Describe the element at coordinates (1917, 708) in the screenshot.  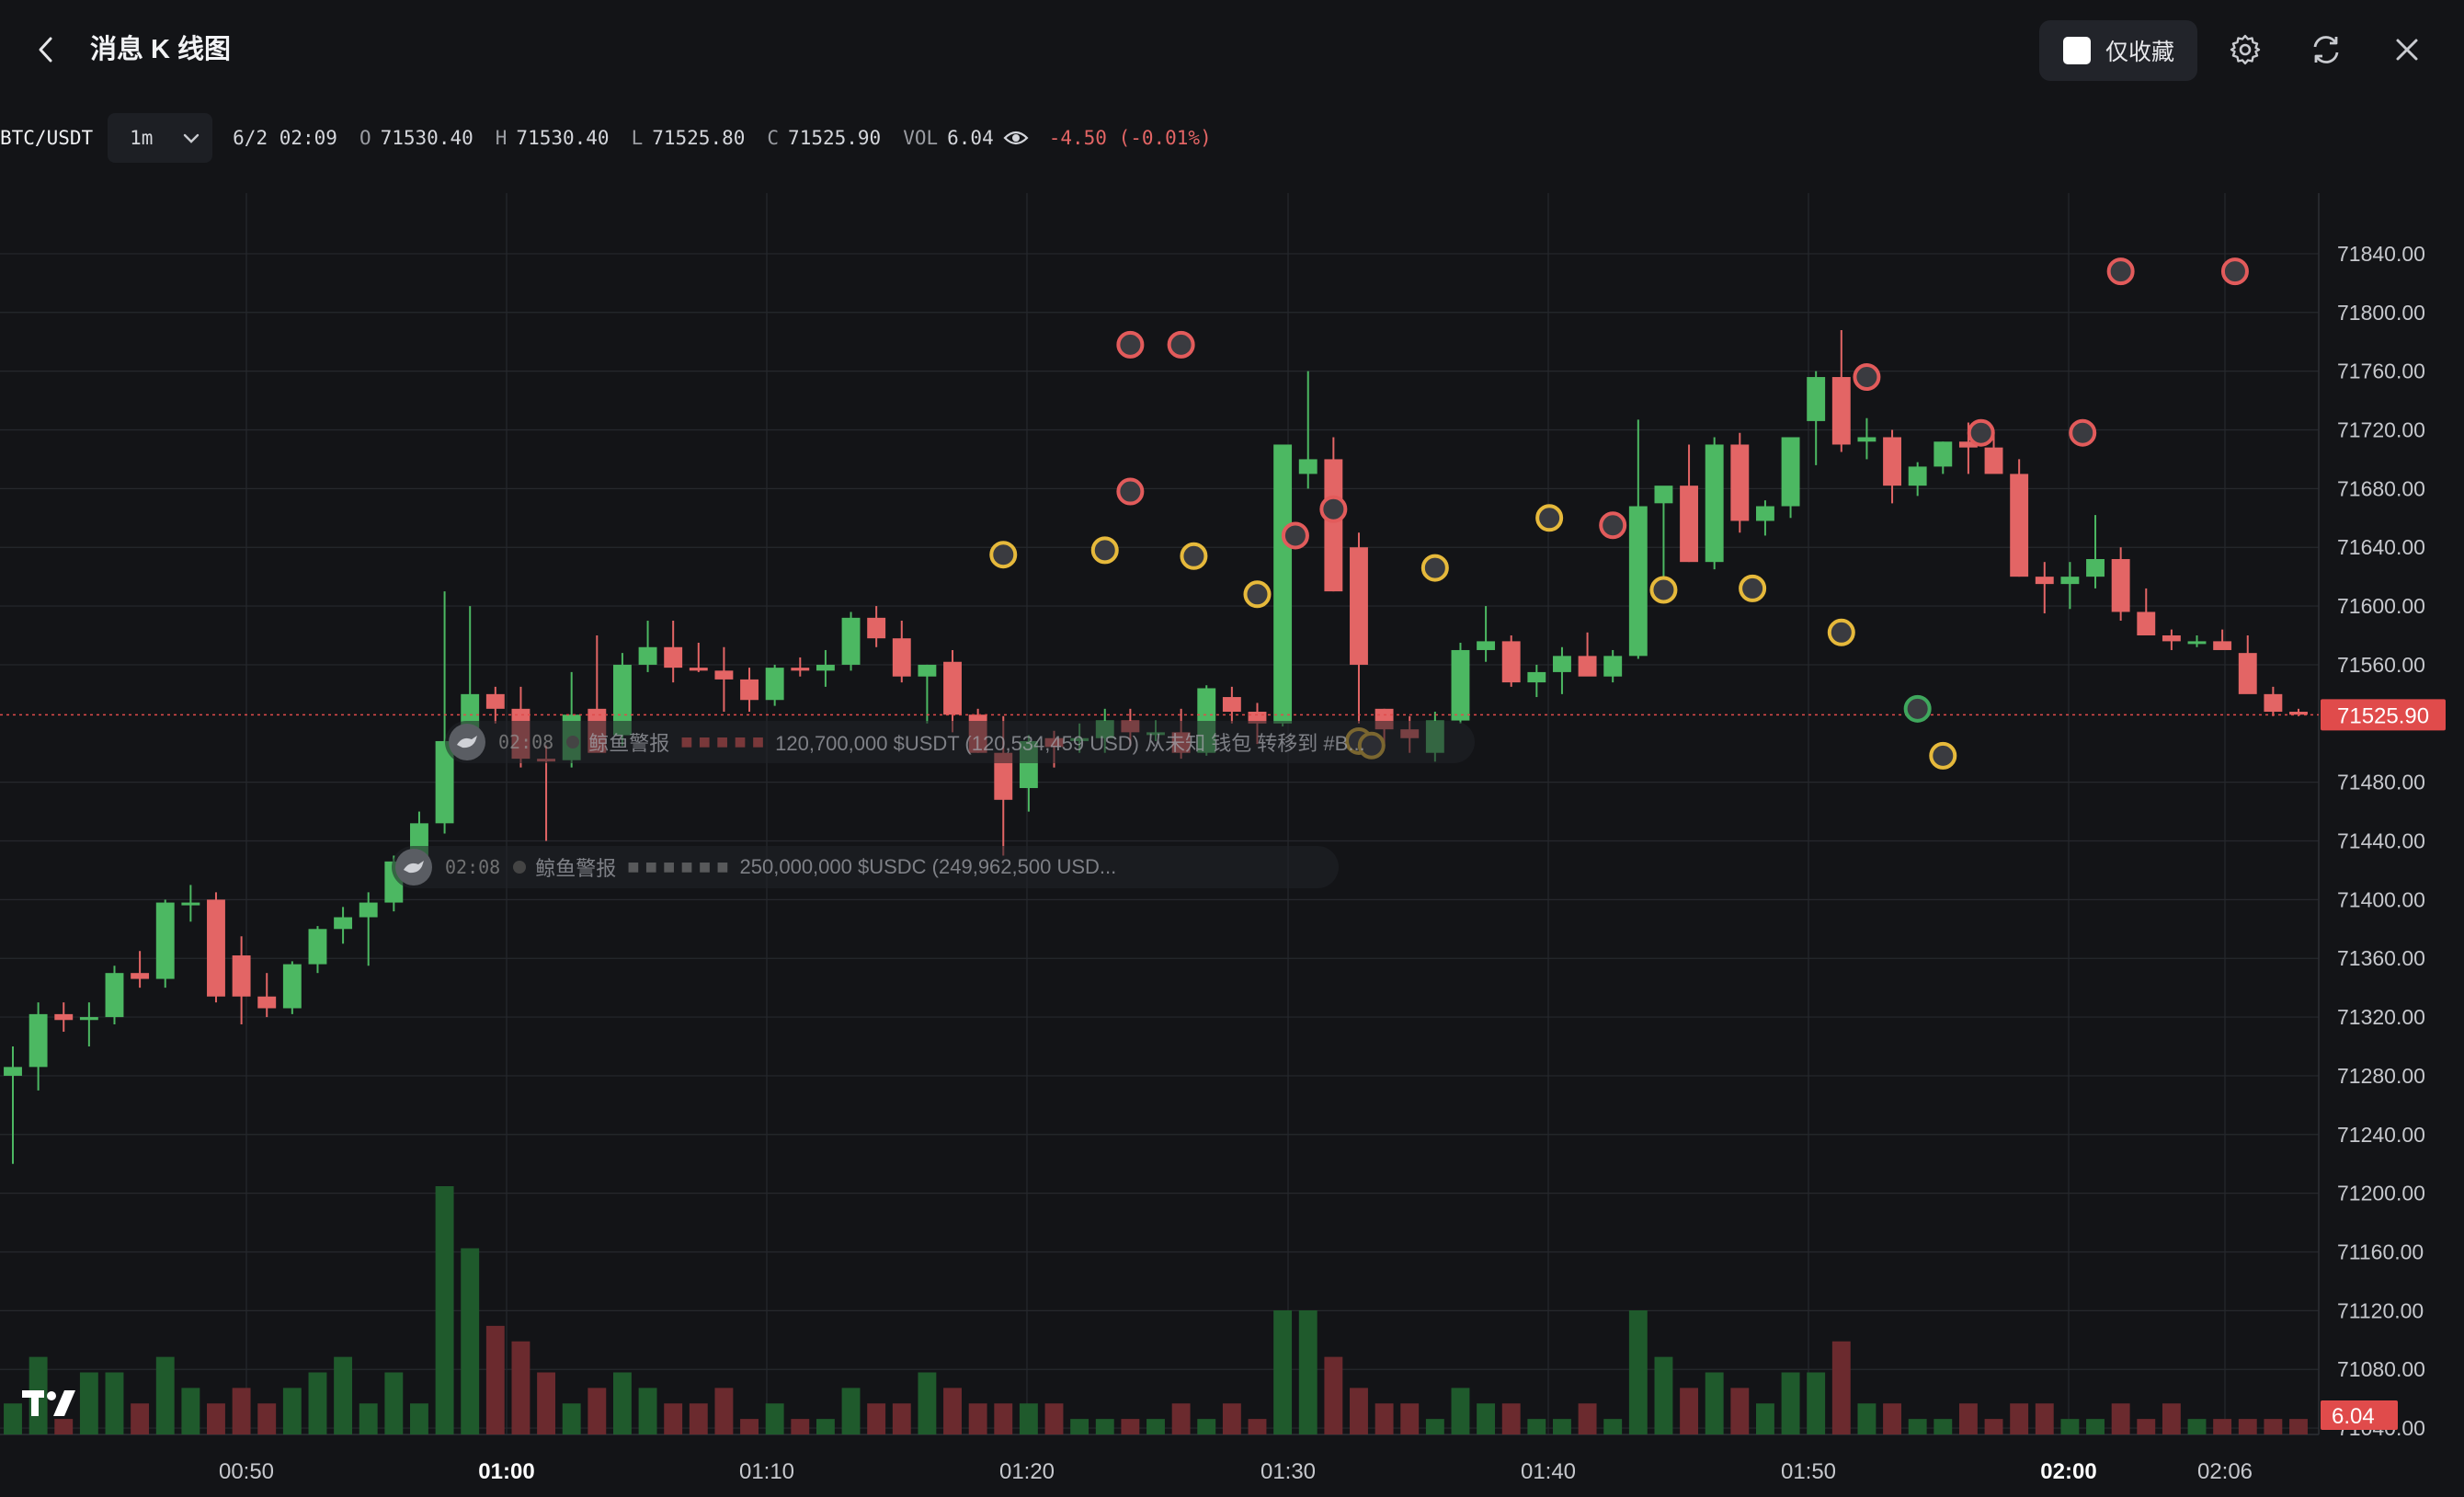
I see `news-marker-green` at that location.